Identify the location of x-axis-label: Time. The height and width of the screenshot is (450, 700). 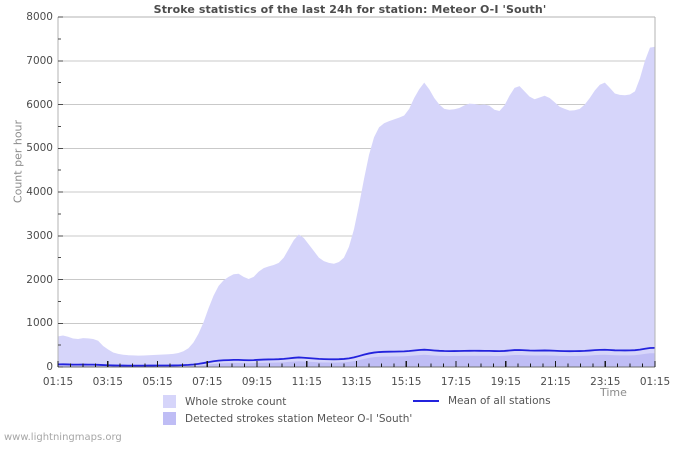
(613, 392).